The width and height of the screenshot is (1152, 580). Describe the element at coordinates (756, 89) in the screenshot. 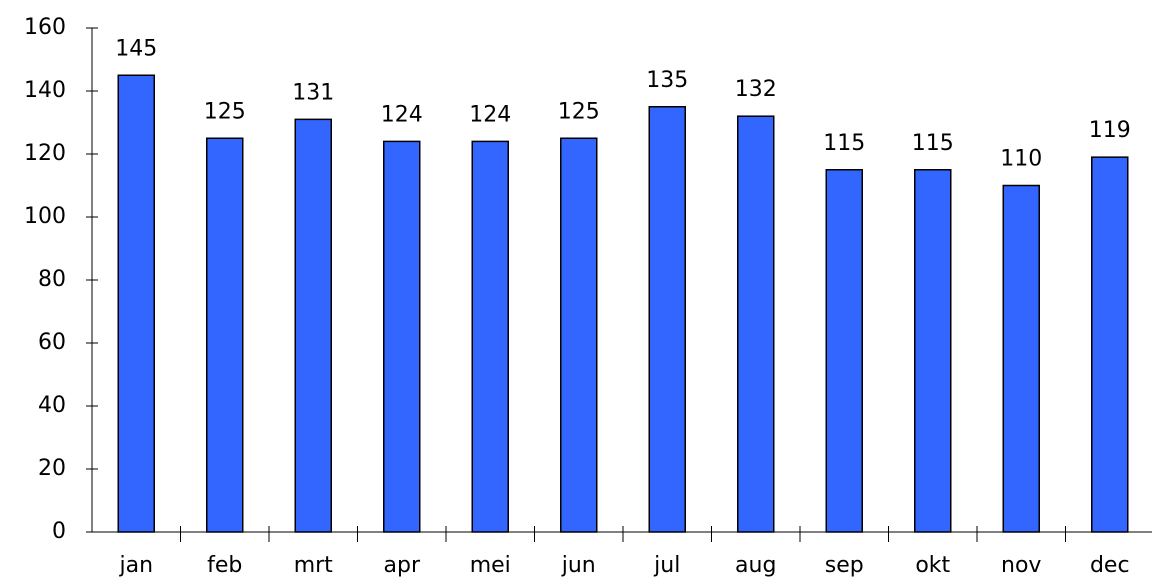

I see `data-label: 132` at that location.